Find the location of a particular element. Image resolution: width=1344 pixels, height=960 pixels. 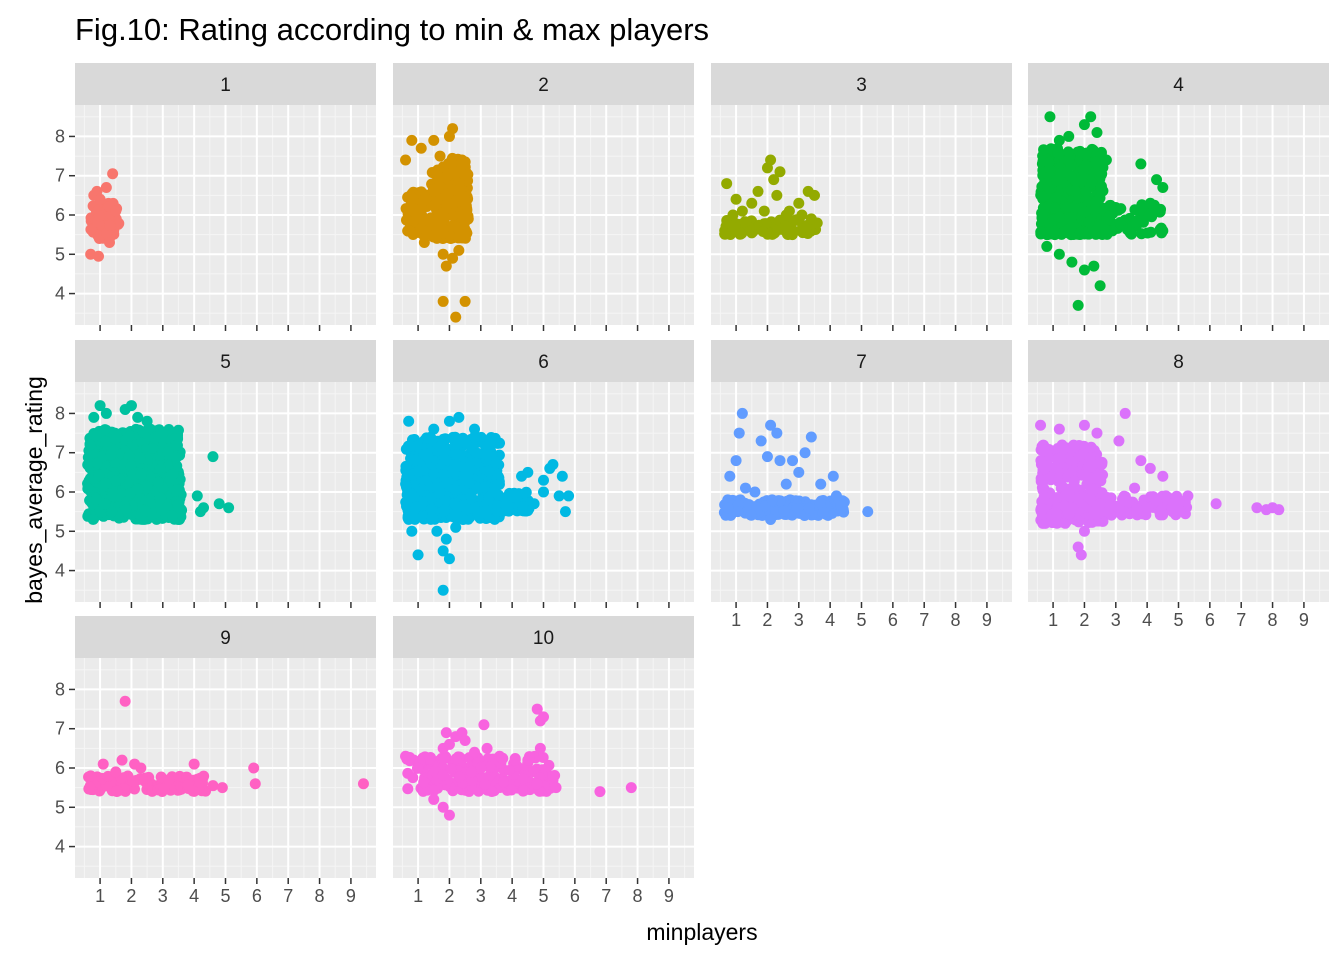

x-tick-label: 6 is located at coordinates (893, 620).